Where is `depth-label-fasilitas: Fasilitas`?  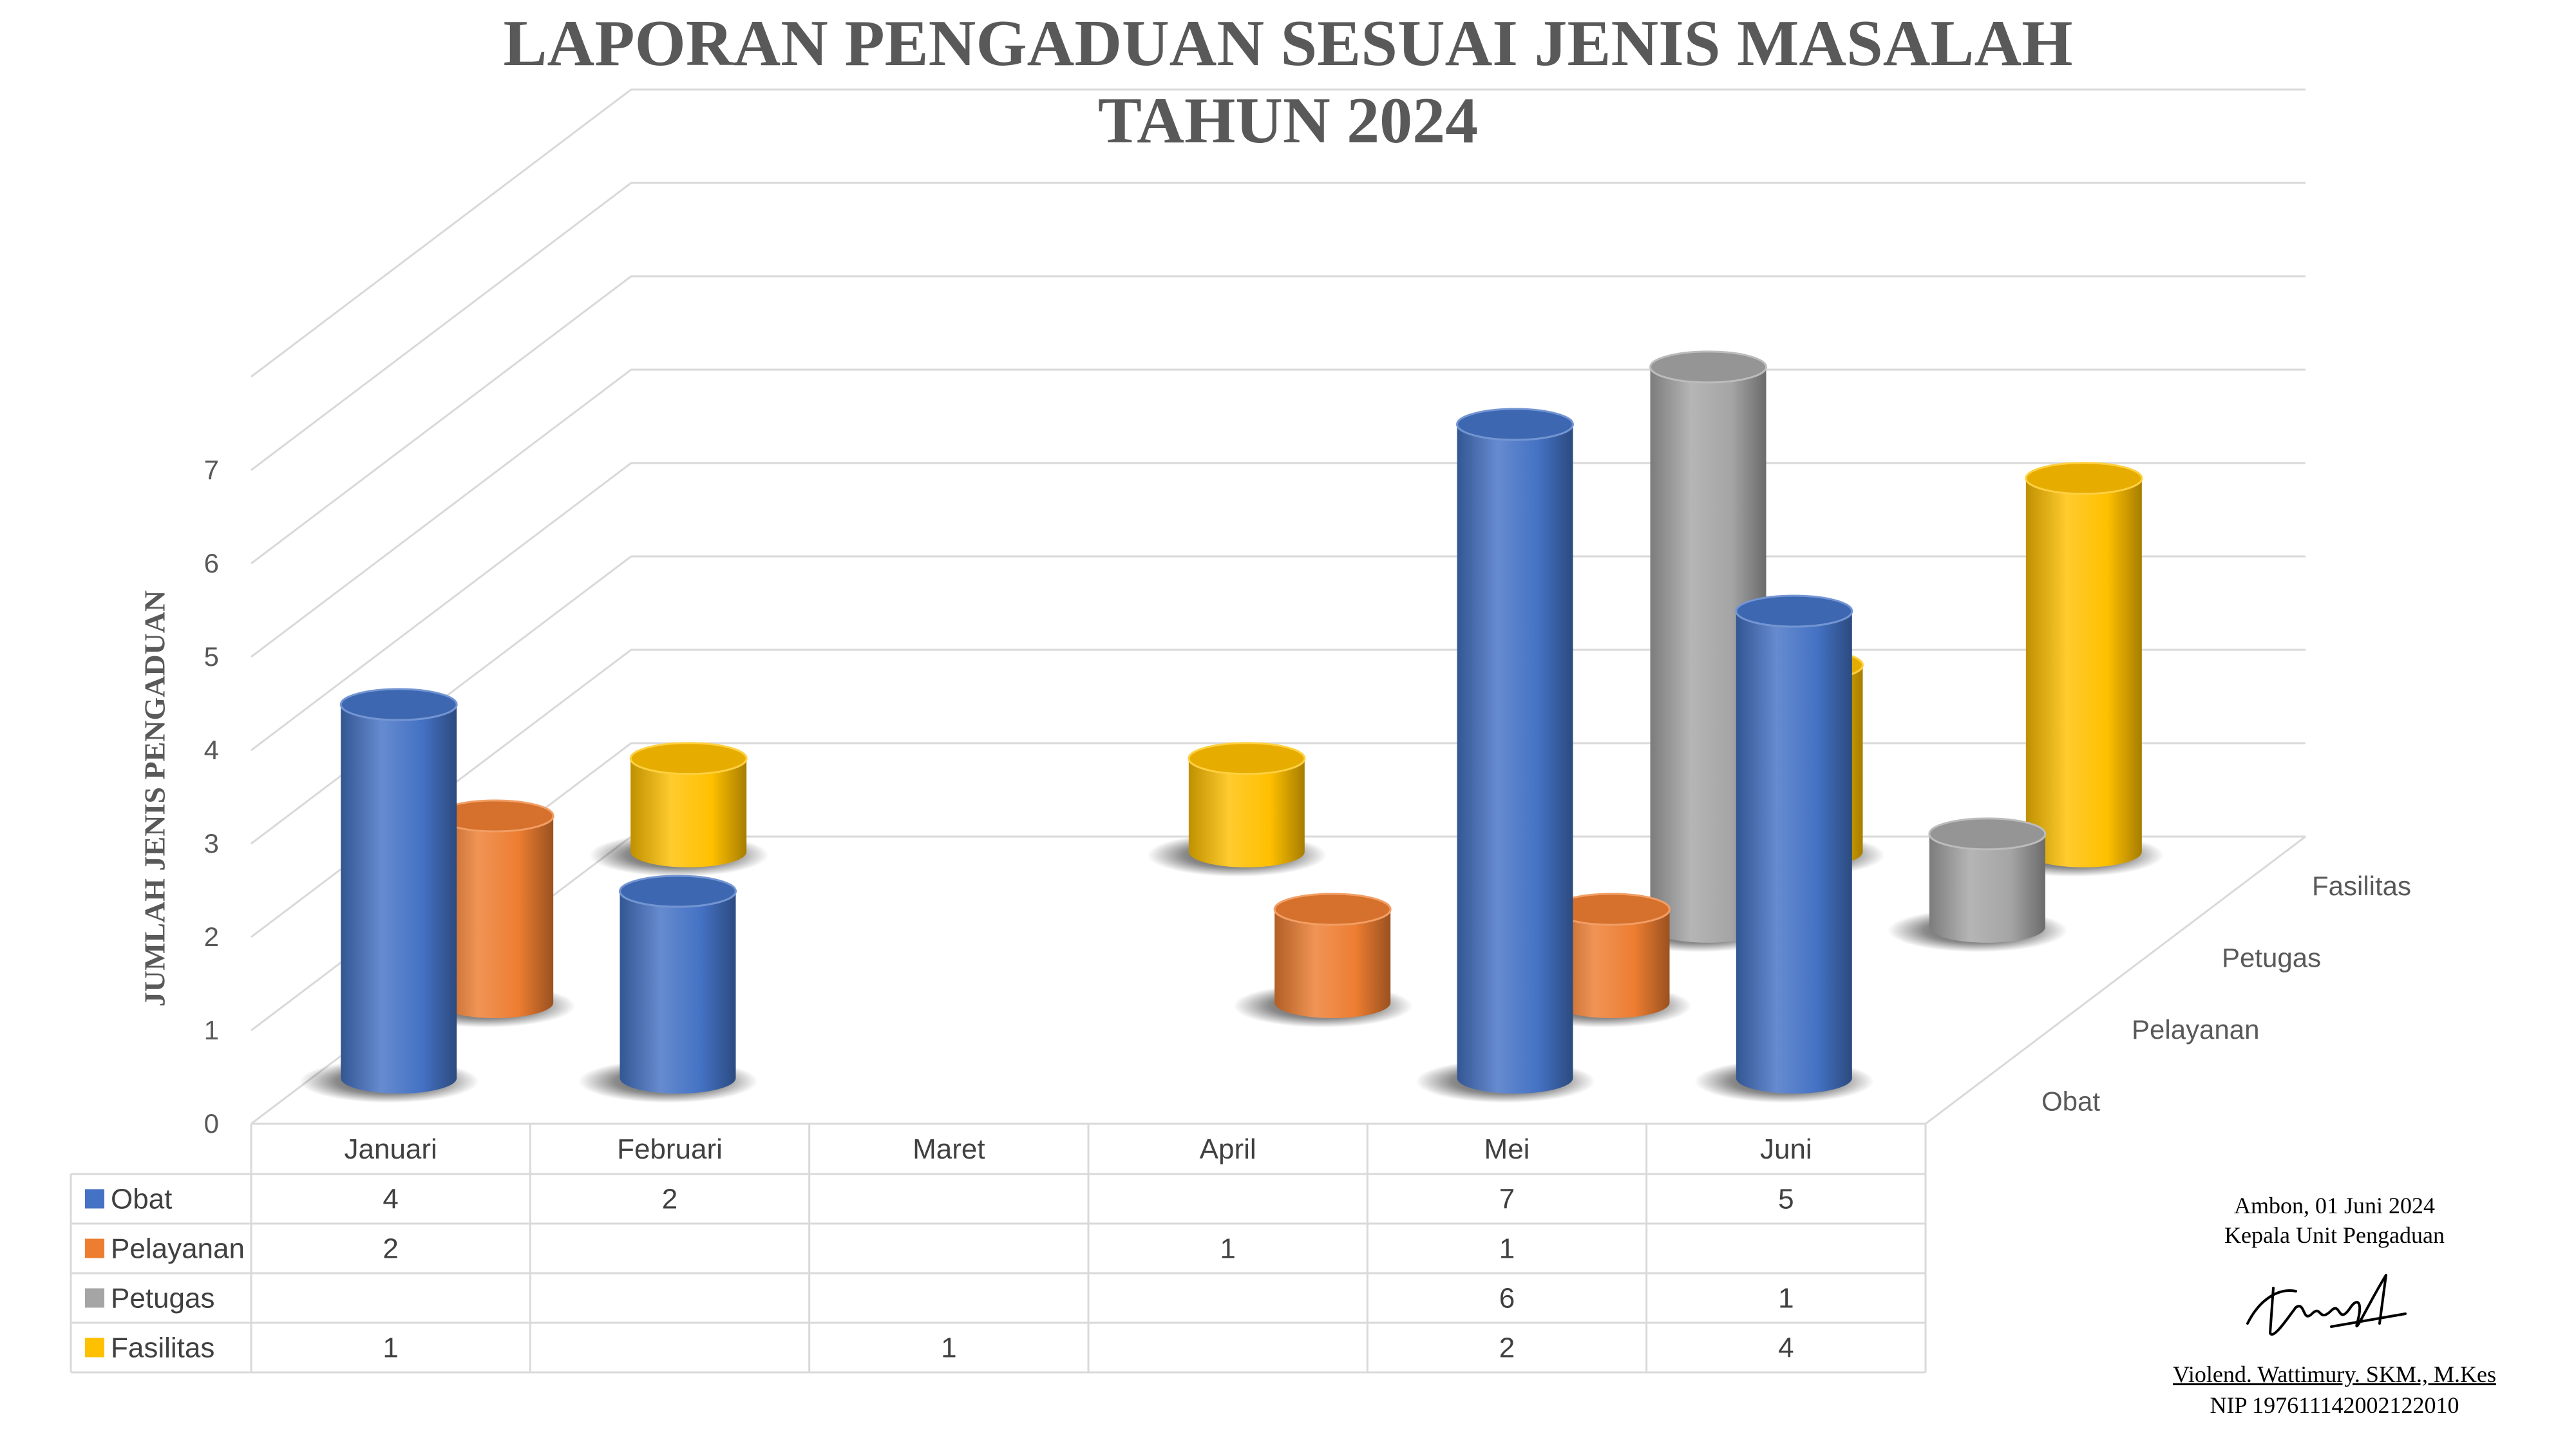
depth-label-fasilitas: Fasilitas is located at coordinates (2361, 886).